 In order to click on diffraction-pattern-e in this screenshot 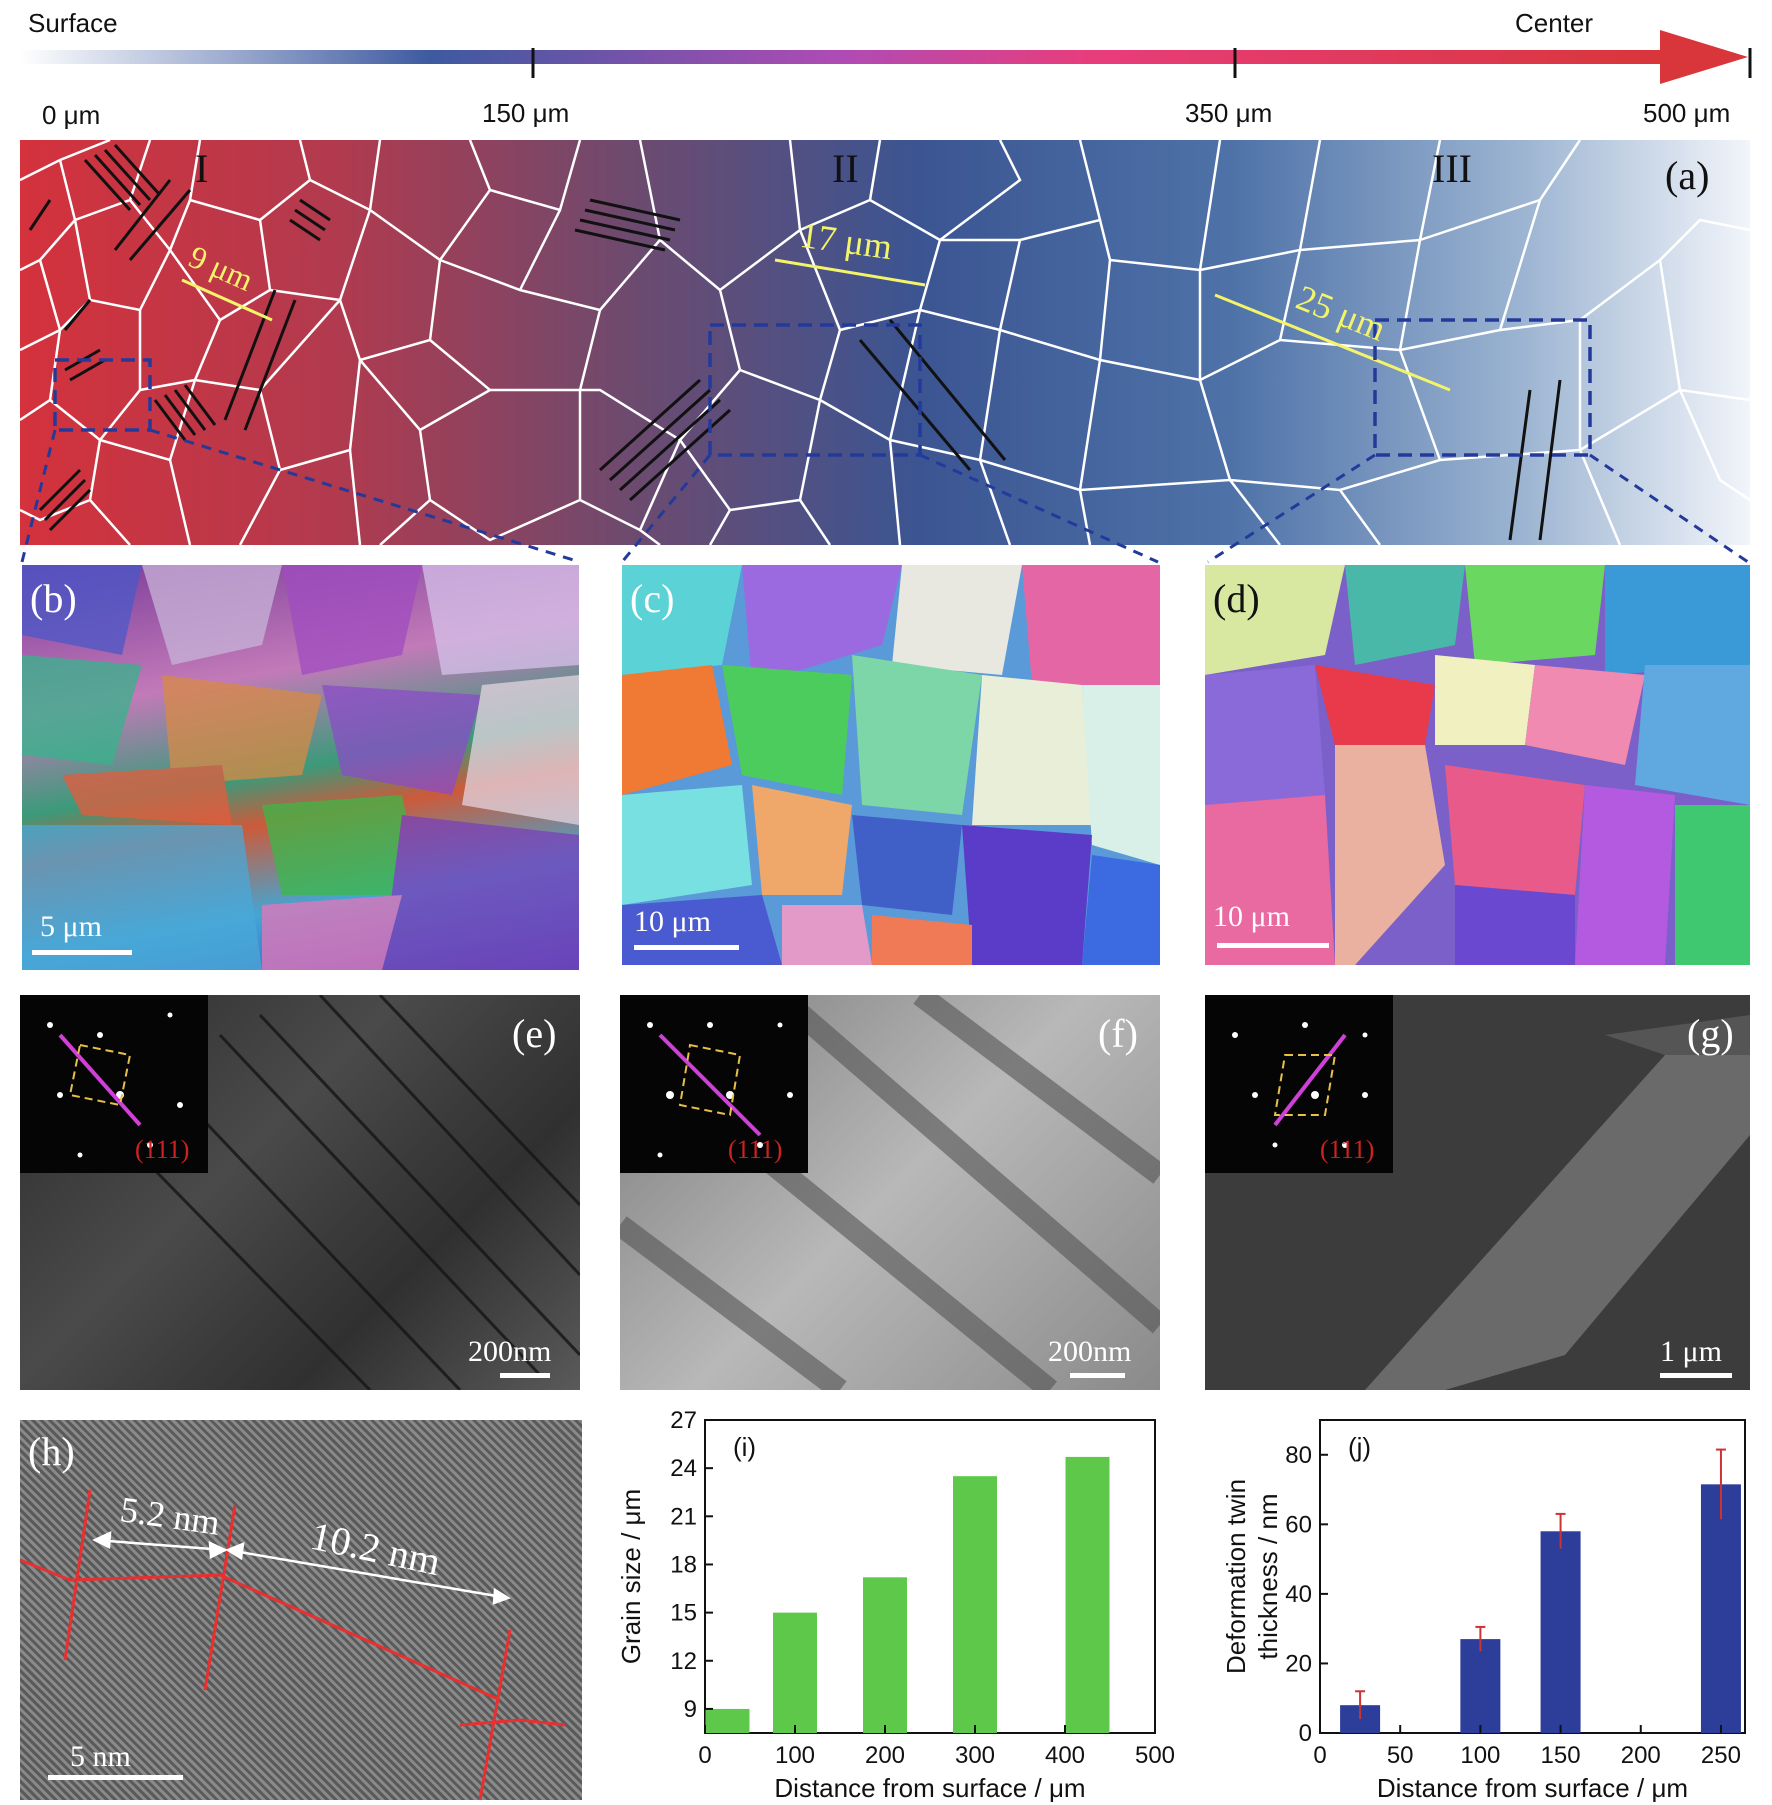, I will do `click(115, 1085)`.